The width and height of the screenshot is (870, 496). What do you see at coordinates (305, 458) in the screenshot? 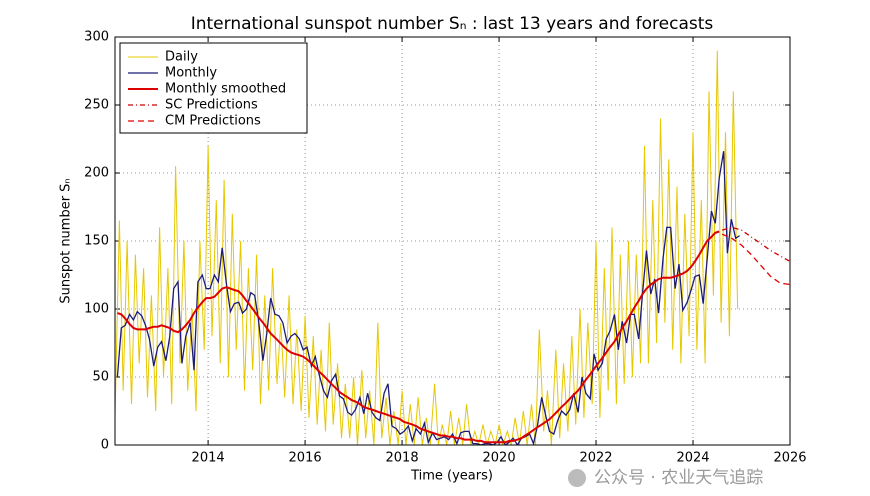
I see `x-tick-label: 2016` at bounding box center [305, 458].